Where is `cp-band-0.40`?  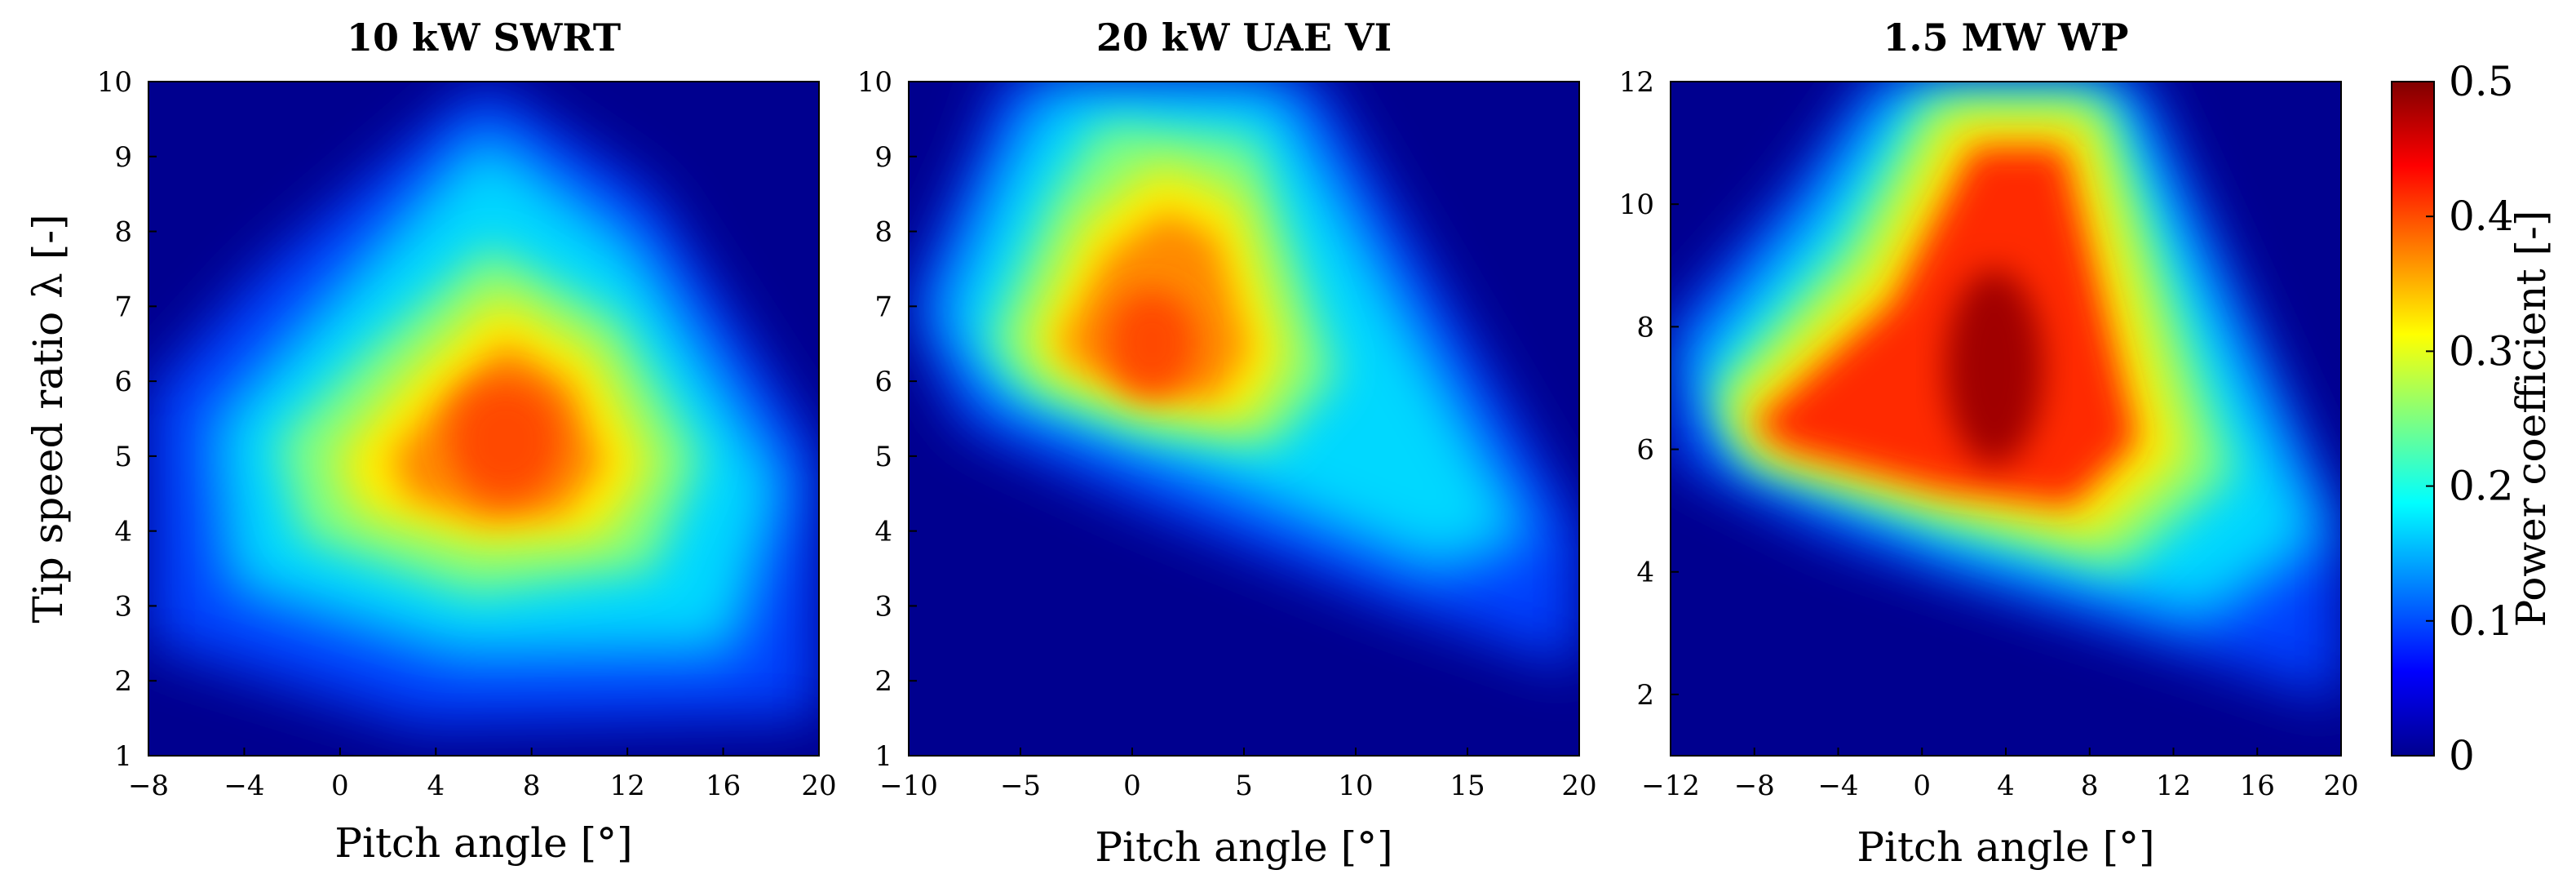
cp-band-0.40 is located at coordinates (1945, 326).